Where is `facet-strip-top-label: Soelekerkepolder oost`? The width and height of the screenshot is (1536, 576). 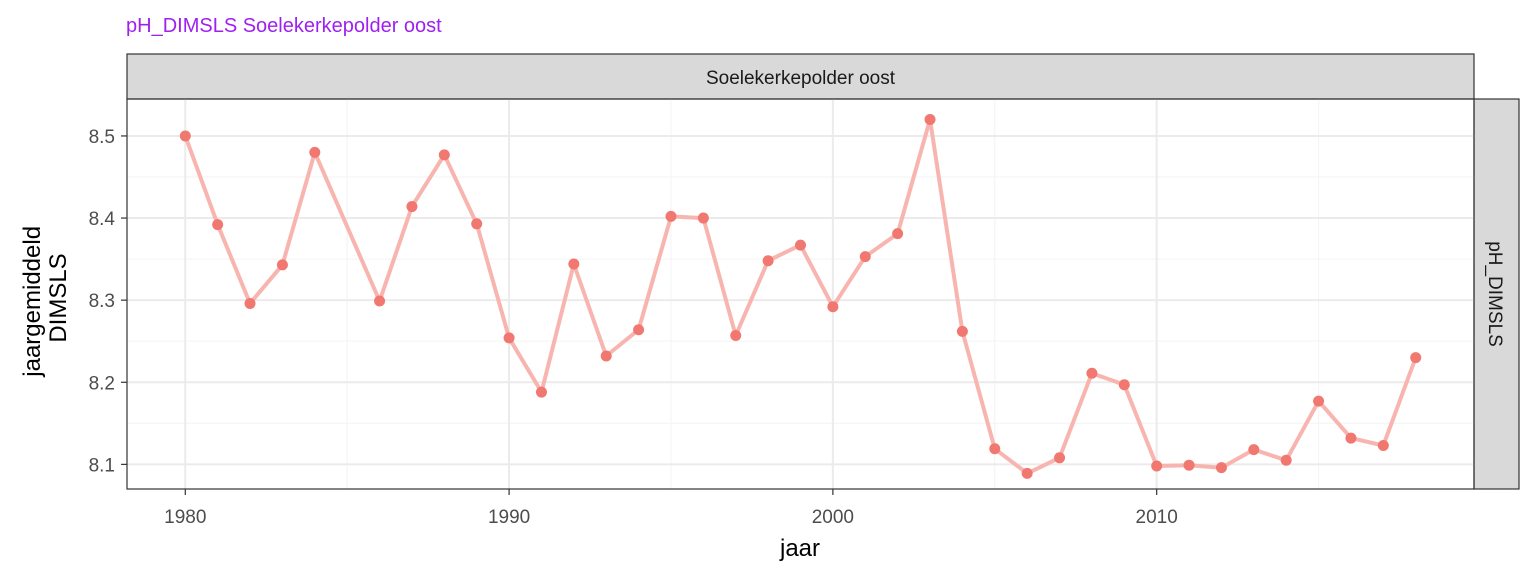 facet-strip-top-label: Soelekerkepolder oost is located at coordinates (801, 78).